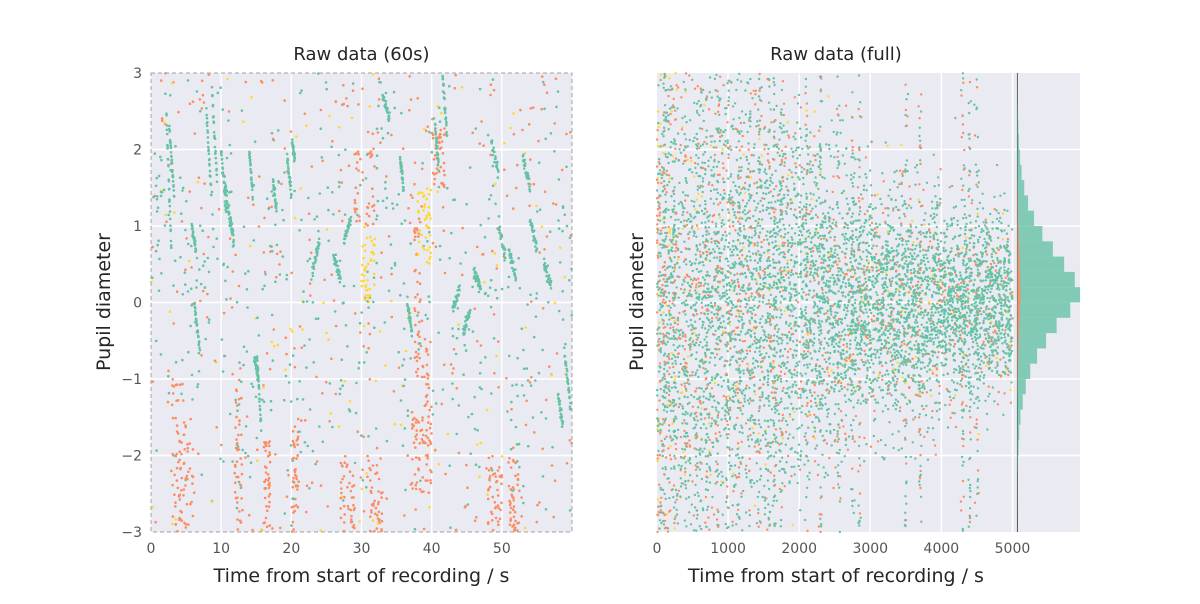 The width and height of the screenshot is (1200, 604). Describe the element at coordinates (137, 151) in the screenshot. I see `left-y-tick-label: 2` at that location.